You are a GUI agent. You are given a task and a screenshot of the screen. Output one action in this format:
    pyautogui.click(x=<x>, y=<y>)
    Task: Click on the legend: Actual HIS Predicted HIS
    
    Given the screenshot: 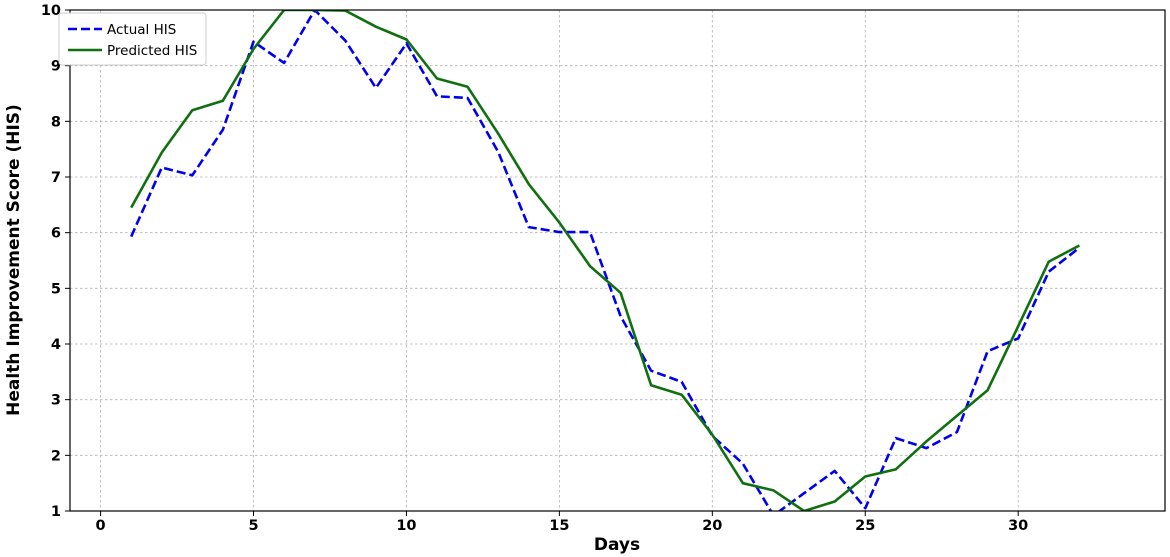 What is the action you would take?
    pyautogui.click(x=132, y=39)
    